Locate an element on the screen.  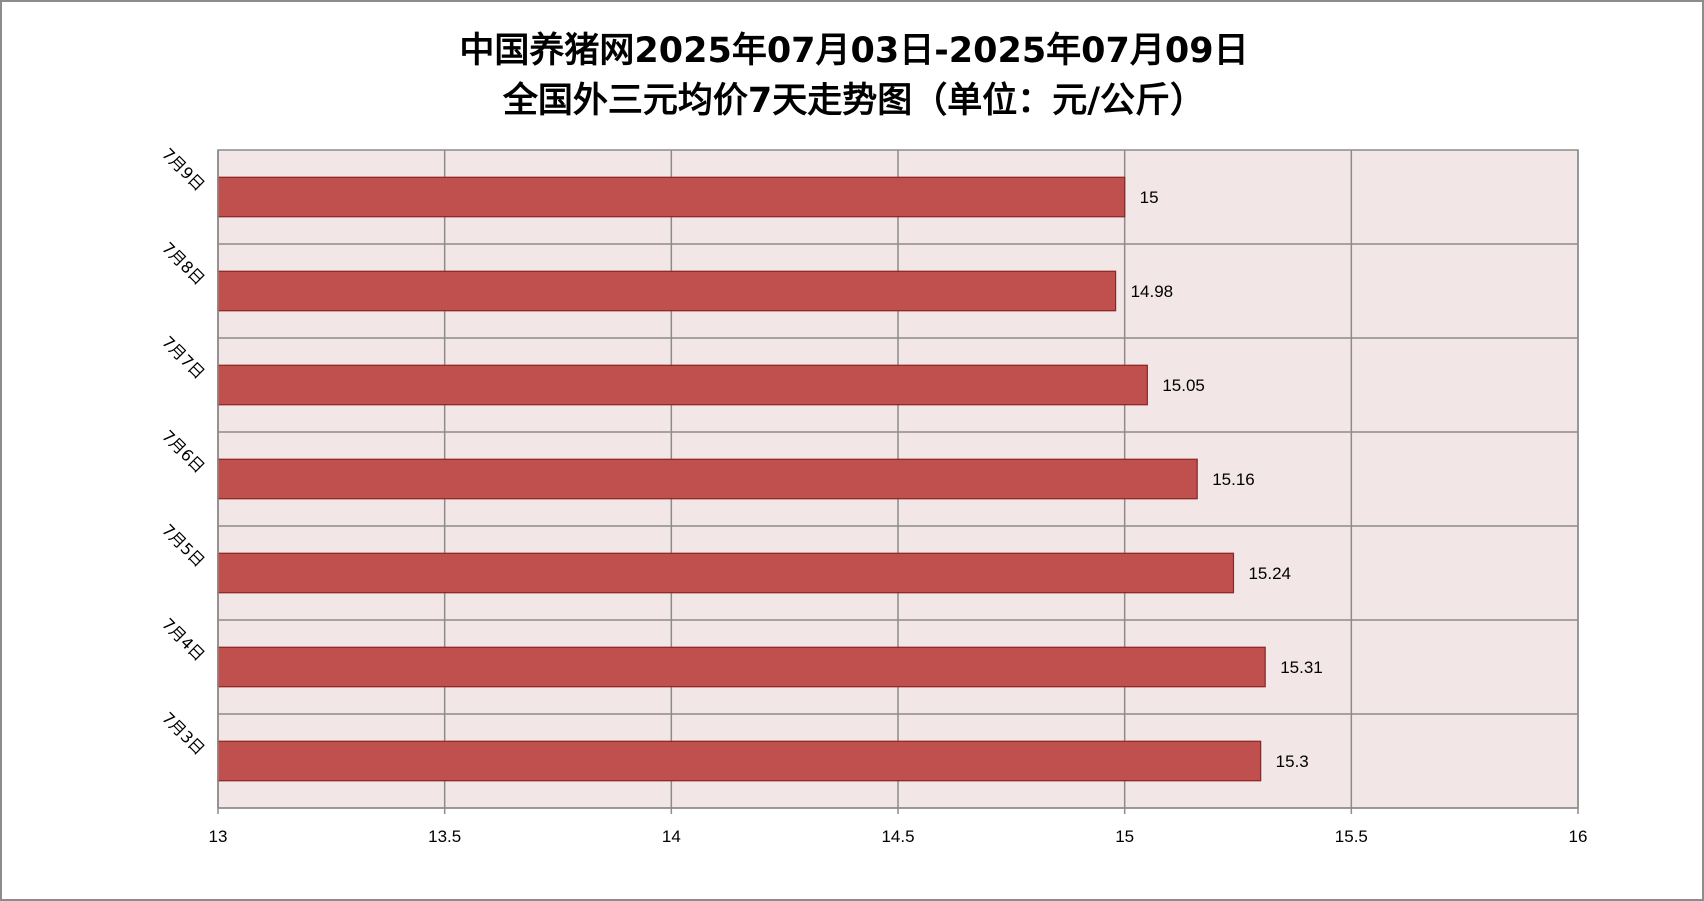
data-label: 15.3 is located at coordinates (1292, 761).